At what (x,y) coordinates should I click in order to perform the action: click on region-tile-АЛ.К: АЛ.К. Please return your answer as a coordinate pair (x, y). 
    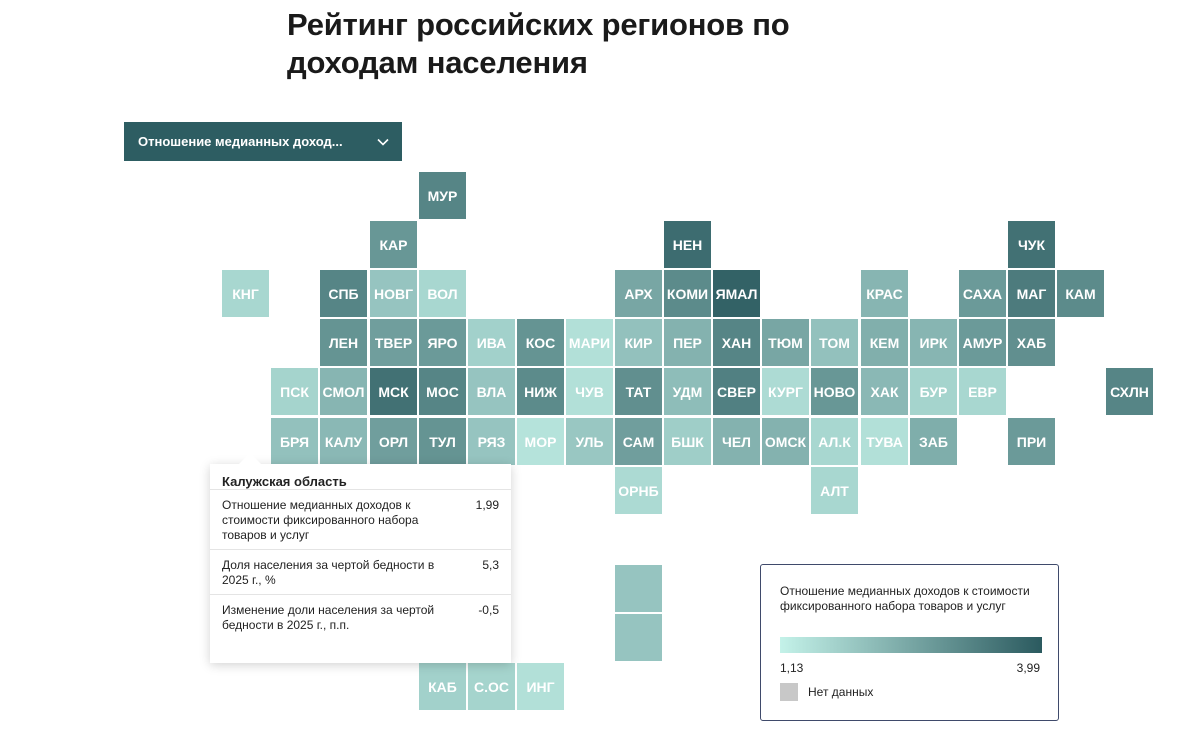
    Looking at the image, I should click on (834, 441).